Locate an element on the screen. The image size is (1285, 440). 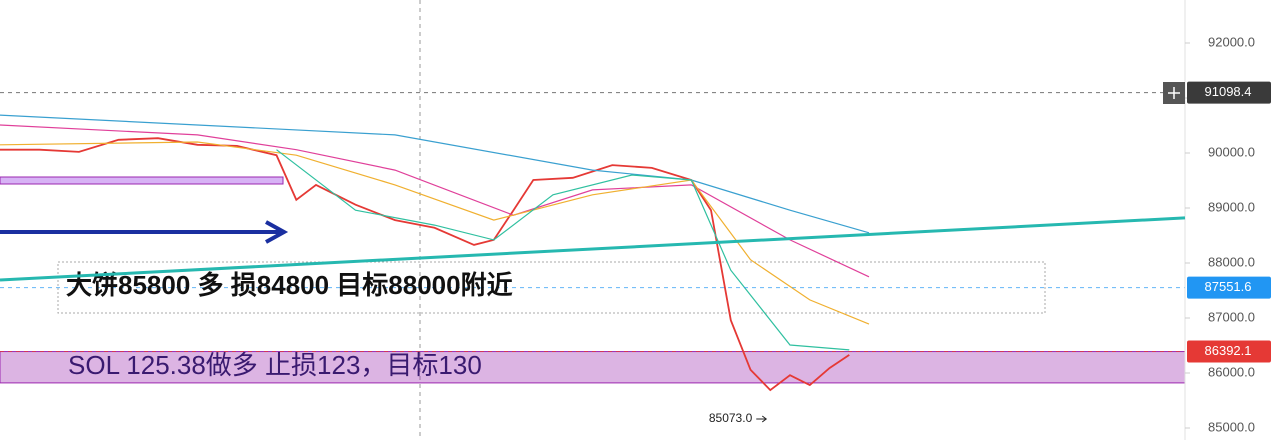
y-tick-label: 92000.0 is located at coordinates (1231, 41).